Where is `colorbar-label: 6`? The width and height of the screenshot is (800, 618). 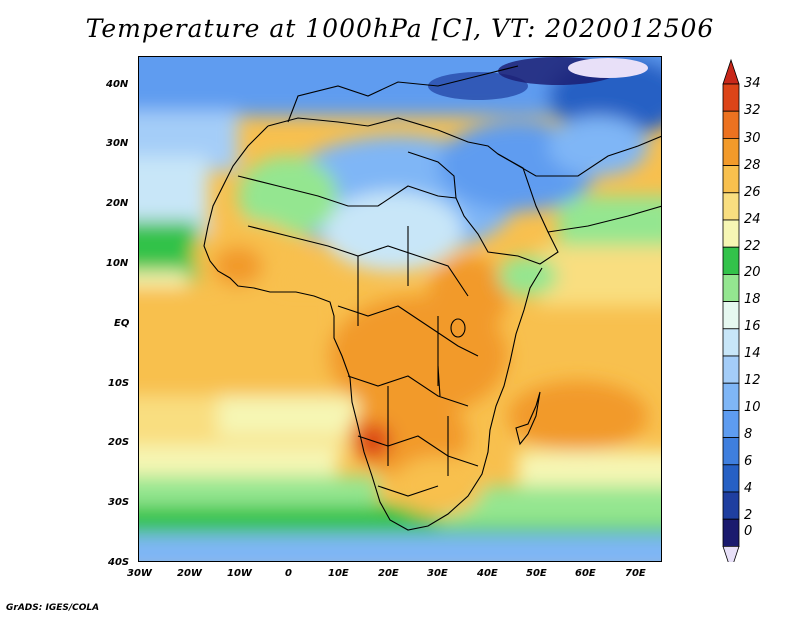 colorbar-label: 6 is located at coordinates (748, 461).